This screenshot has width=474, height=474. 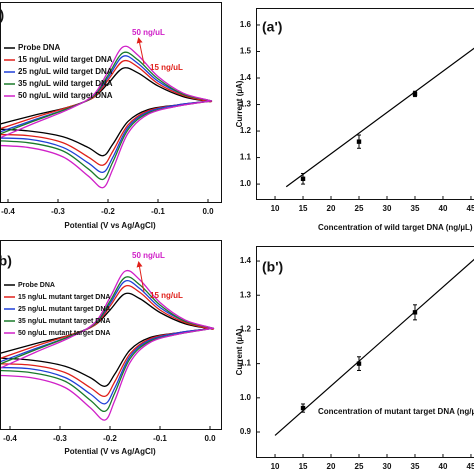 What do you see at coordinates (246, 24) in the screenshot?
I see `y-tick-label: 1.6` at bounding box center [246, 24].